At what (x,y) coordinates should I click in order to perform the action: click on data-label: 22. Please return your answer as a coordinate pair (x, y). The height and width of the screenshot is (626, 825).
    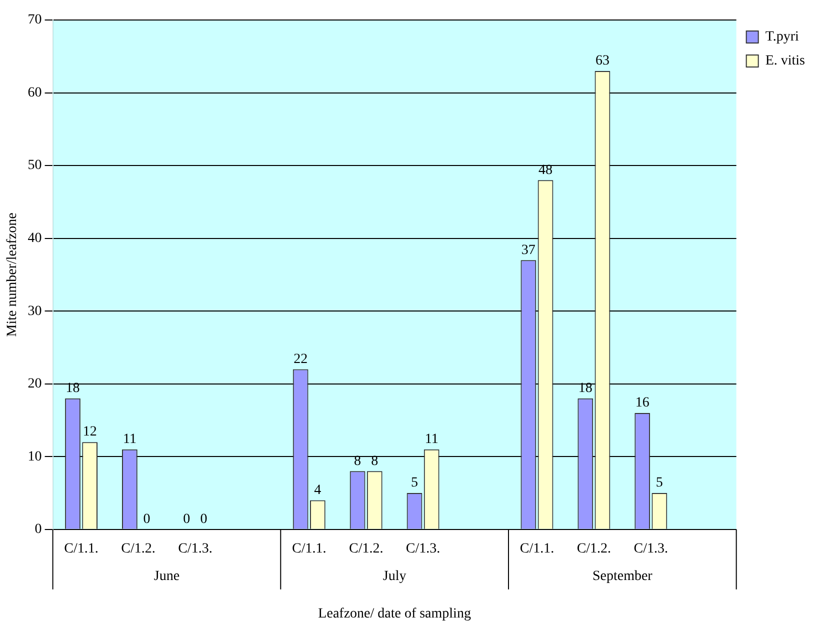
    Looking at the image, I should click on (301, 359).